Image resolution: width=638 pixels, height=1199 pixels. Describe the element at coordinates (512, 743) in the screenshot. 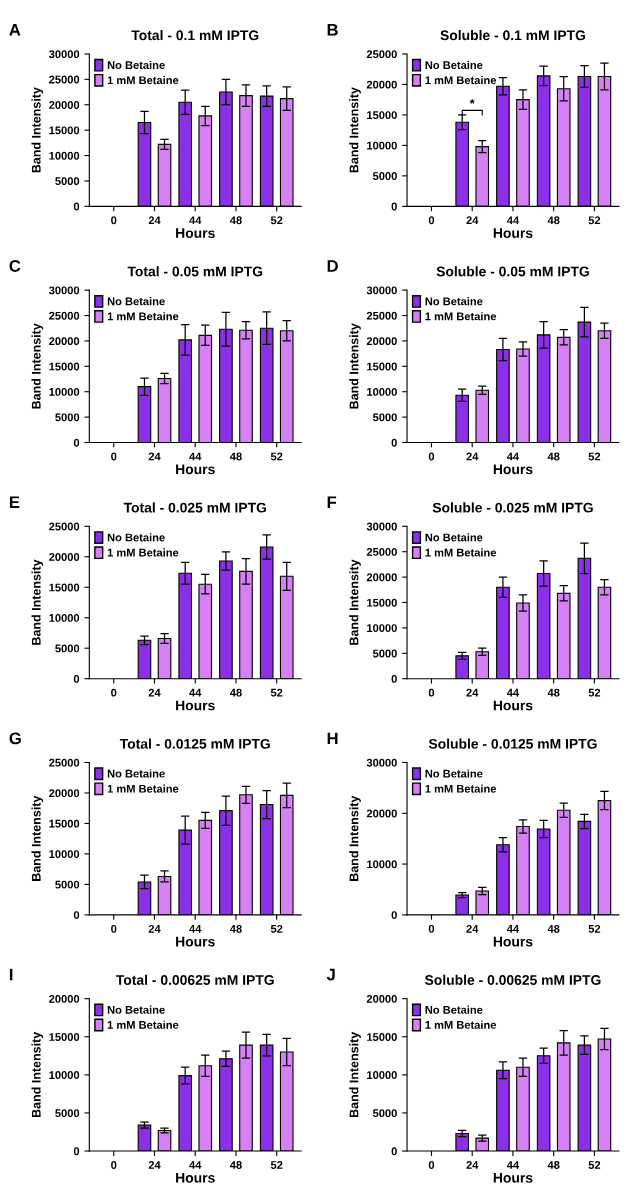

I see `chart-title: Soluble - 0.0125 mM IPTG` at that location.